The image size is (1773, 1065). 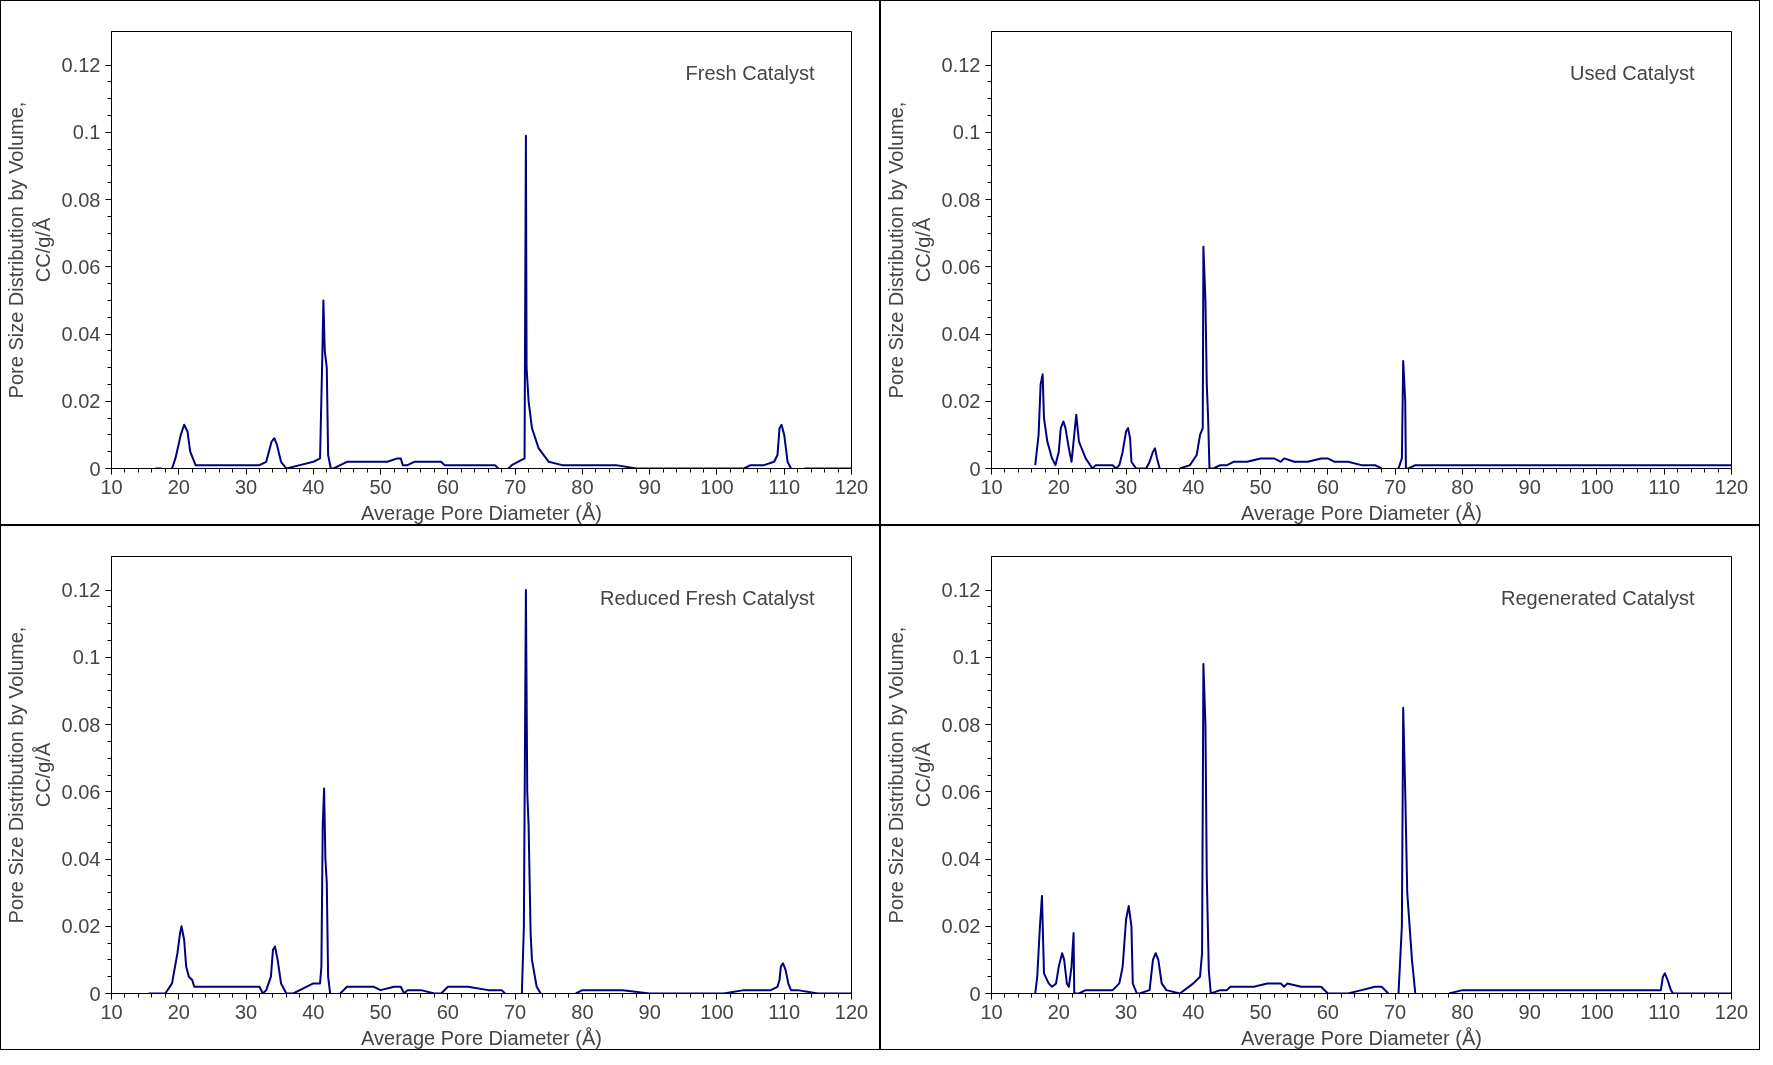 What do you see at coordinates (750, 73) in the screenshot?
I see `text: Fresh Catalyst` at bounding box center [750, 73].